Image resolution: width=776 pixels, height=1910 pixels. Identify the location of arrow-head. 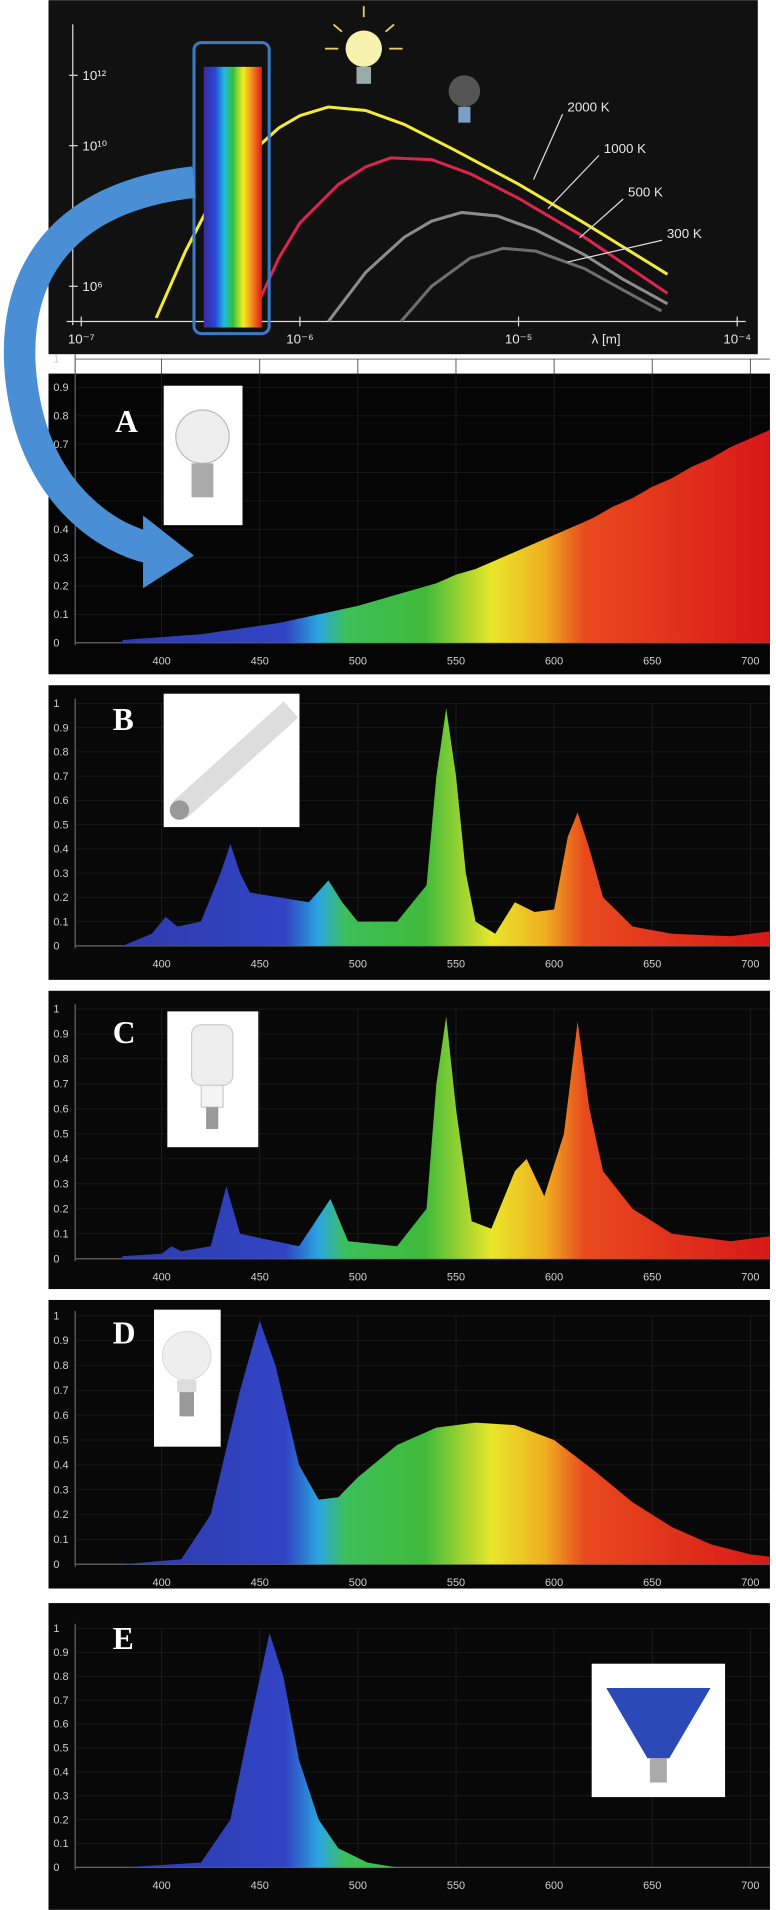
(168, 552).